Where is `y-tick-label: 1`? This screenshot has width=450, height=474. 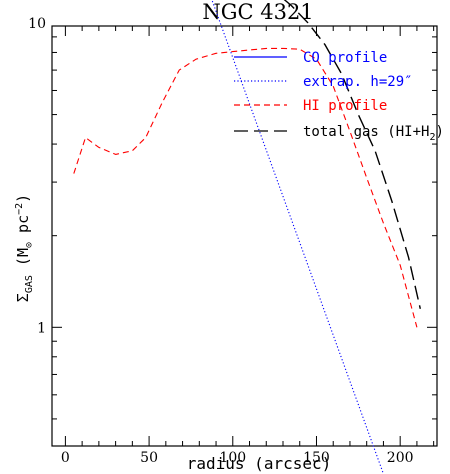
y-tick-label: 1 is located at coordinates (41, 328).